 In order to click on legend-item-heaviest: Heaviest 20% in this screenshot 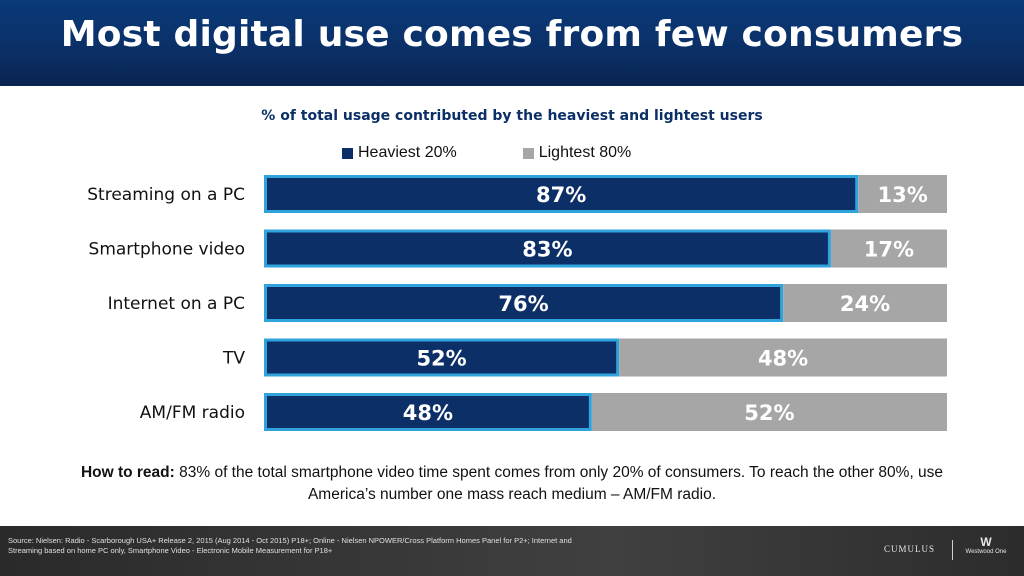, I will do `click(399, 153)`.